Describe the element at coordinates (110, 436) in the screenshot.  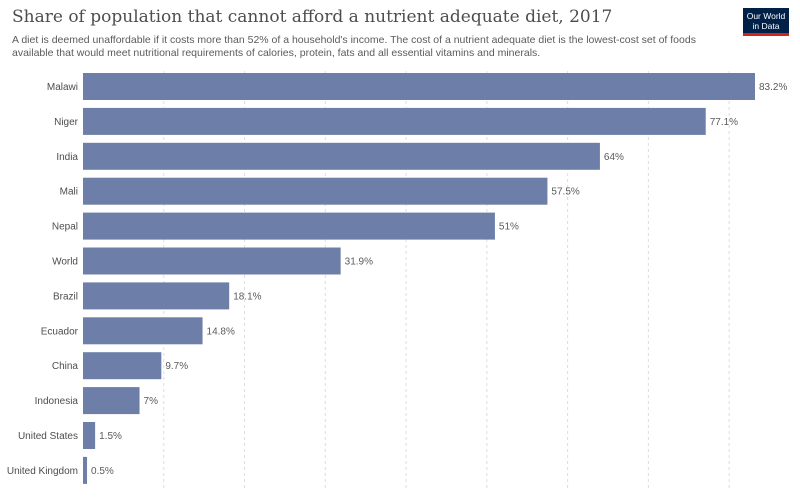
I see `value-label: 1.5%` at that location.